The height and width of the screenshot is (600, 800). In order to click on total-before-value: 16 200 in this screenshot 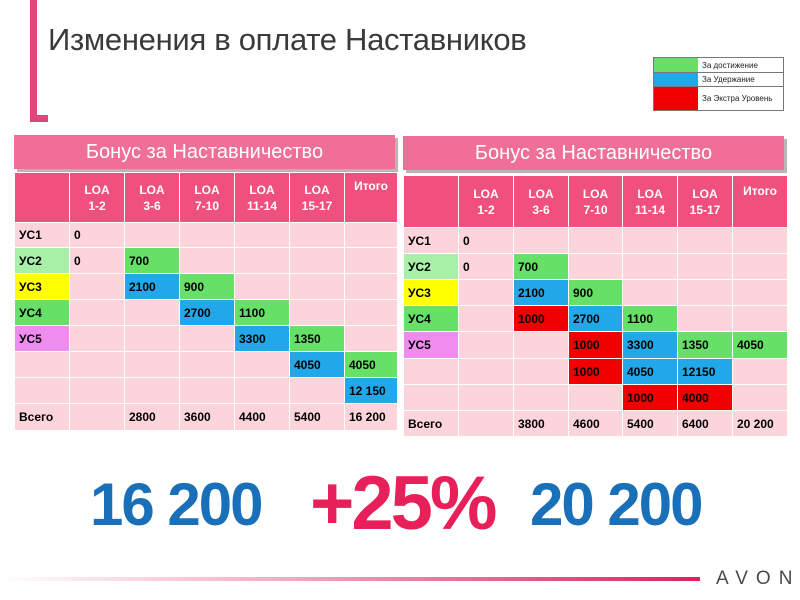, I will do `click(177, 504)`.